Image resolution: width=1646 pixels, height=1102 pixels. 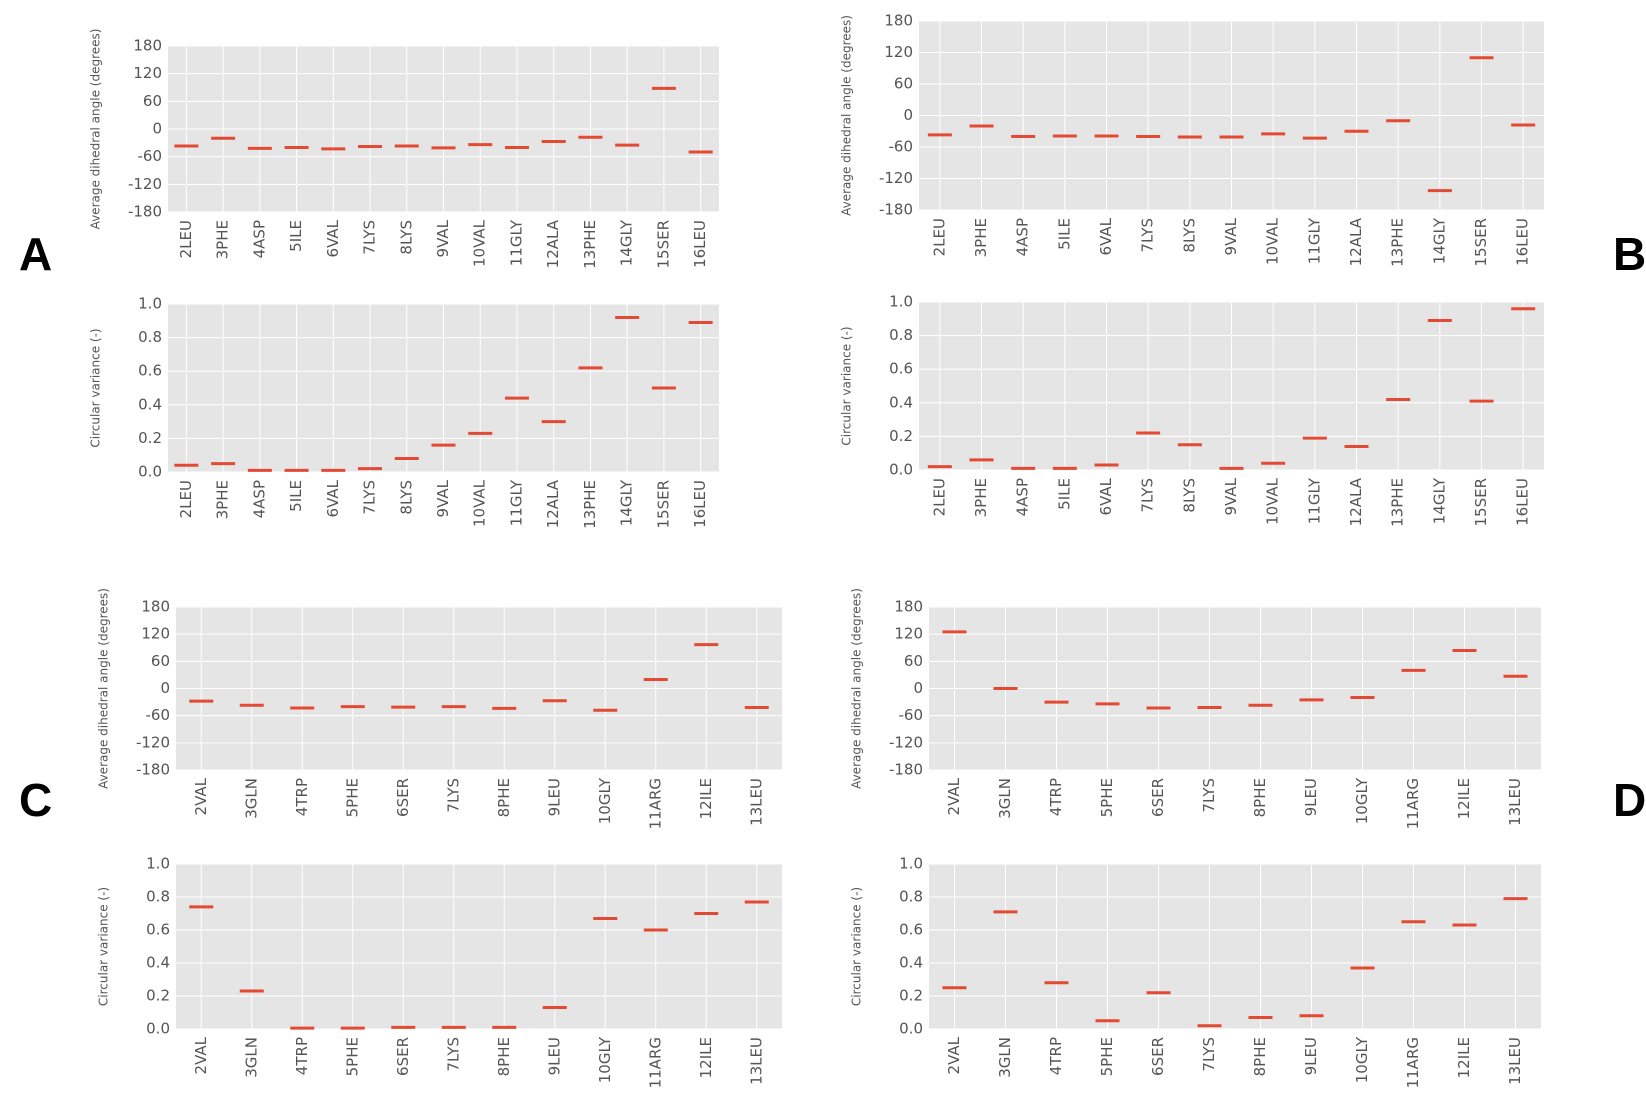 I want to click on y-tick-label: 0, so click(x=908, y=115).